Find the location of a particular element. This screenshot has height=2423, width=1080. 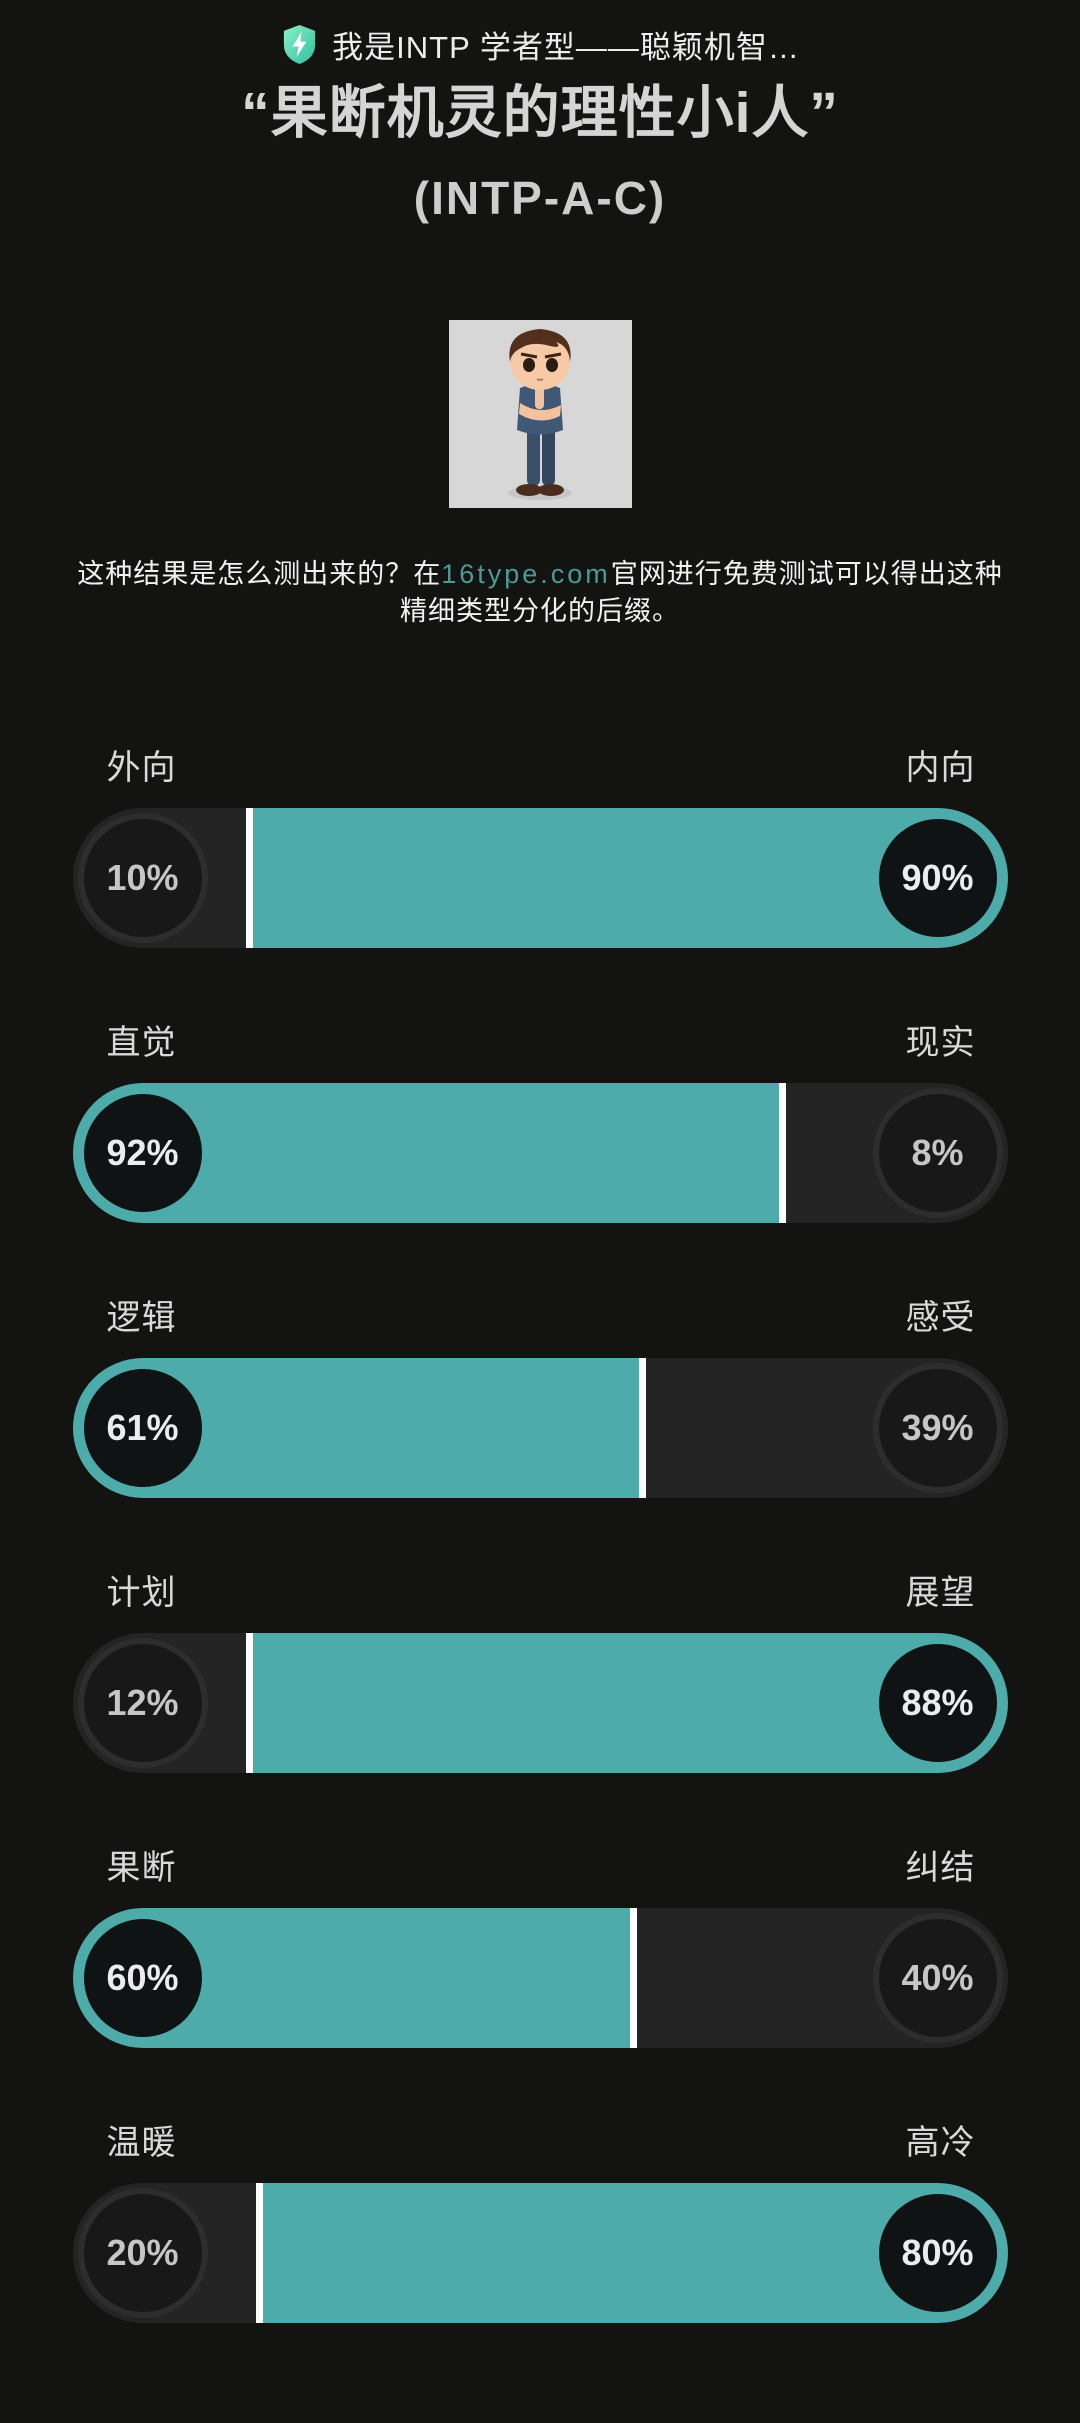

trait-bar: 20% 80% is located at coordinates (540, 2253).